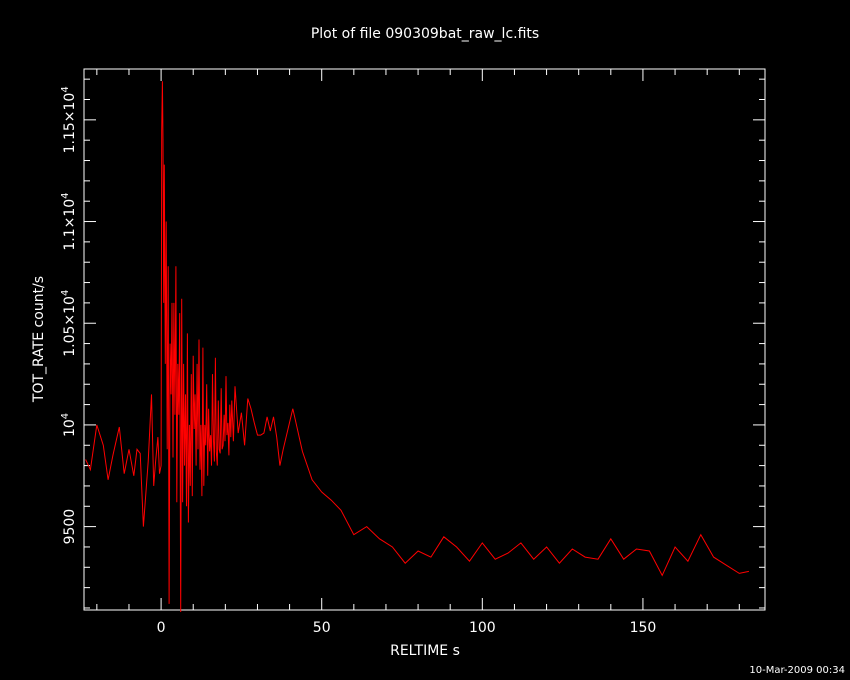 The image size is (850, 680). Describe the element at coordinates (425, 34) in the screenshot. I see `chart-title: Plot of file 090309bat_raw_lc.fits` at that location.